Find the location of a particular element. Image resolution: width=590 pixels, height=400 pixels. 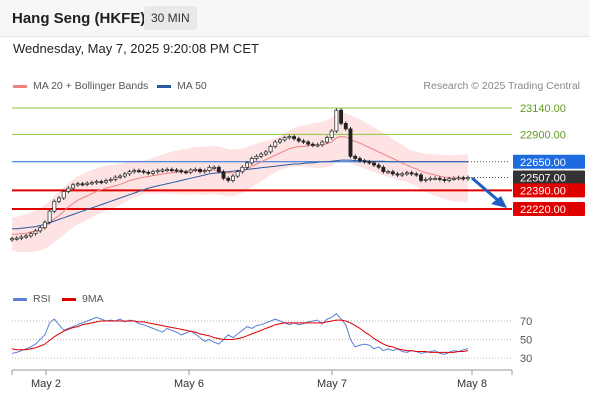

forecast-arrow-line is located at coordinates (486, 190).